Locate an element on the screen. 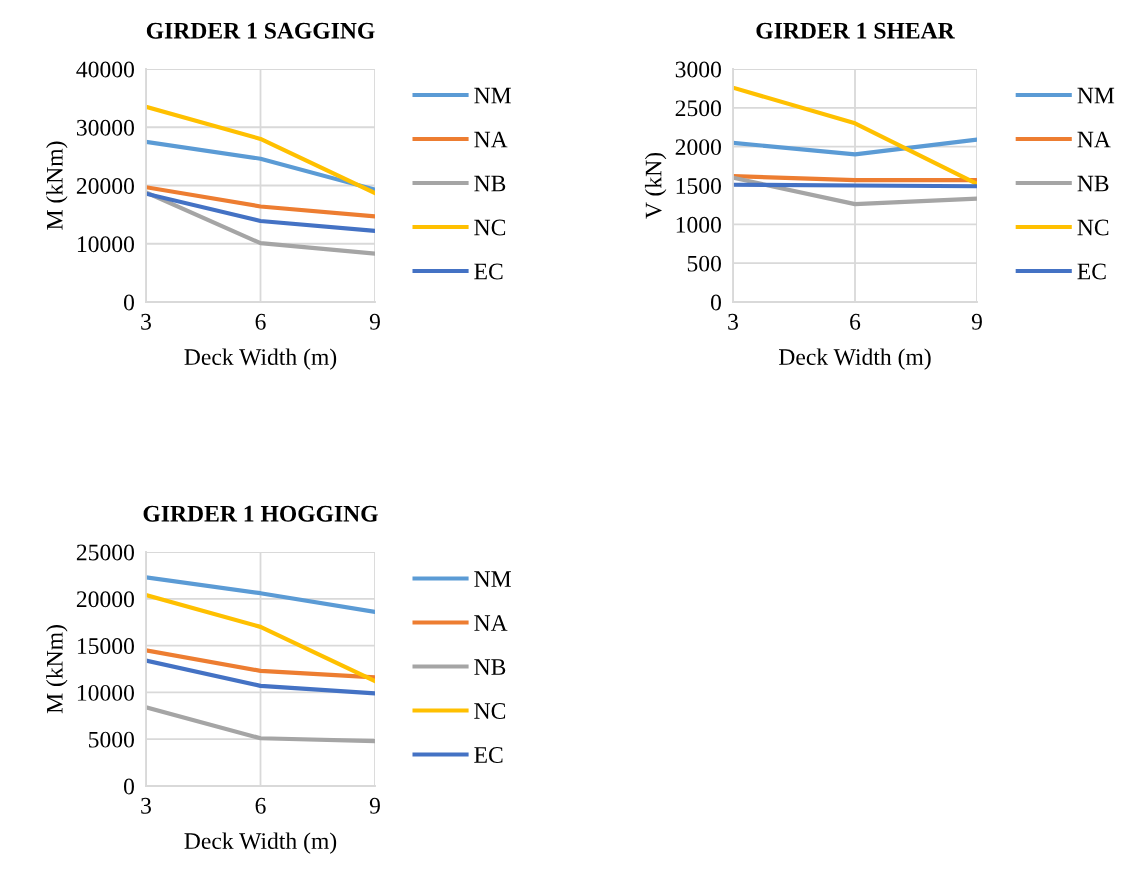  y-tick-label: 500 is located at coordinates (704, 263).